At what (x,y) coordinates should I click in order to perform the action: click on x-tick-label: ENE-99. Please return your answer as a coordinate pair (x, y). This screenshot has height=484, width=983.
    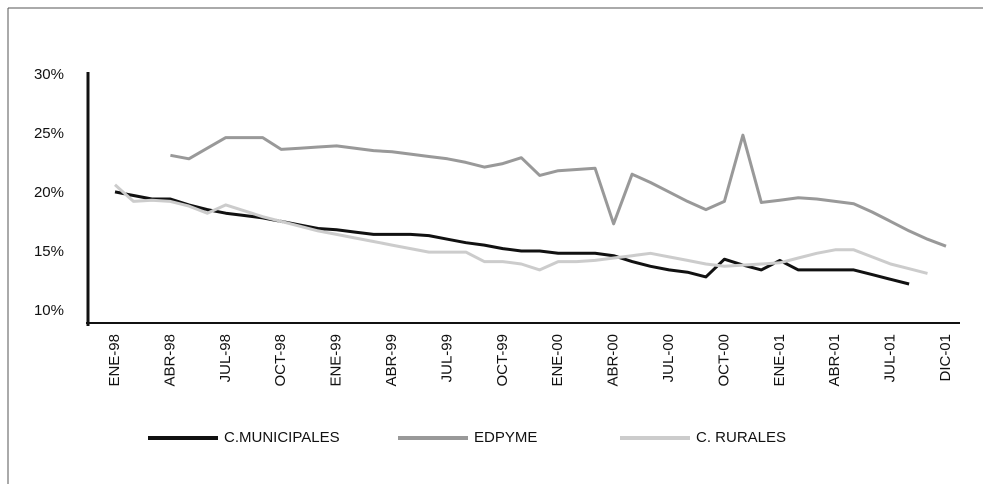
    Looking at the image, I should click on (336, 360).